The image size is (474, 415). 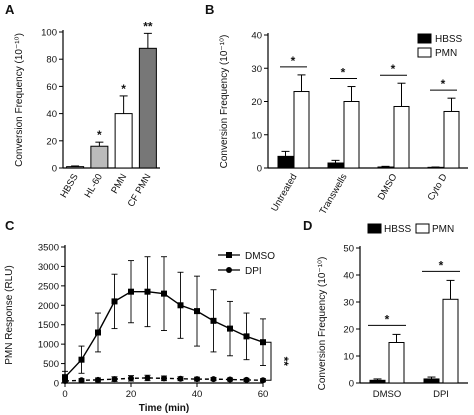 I want to click on panel-a-ytick-label: 40, so click(x=51, y=114).